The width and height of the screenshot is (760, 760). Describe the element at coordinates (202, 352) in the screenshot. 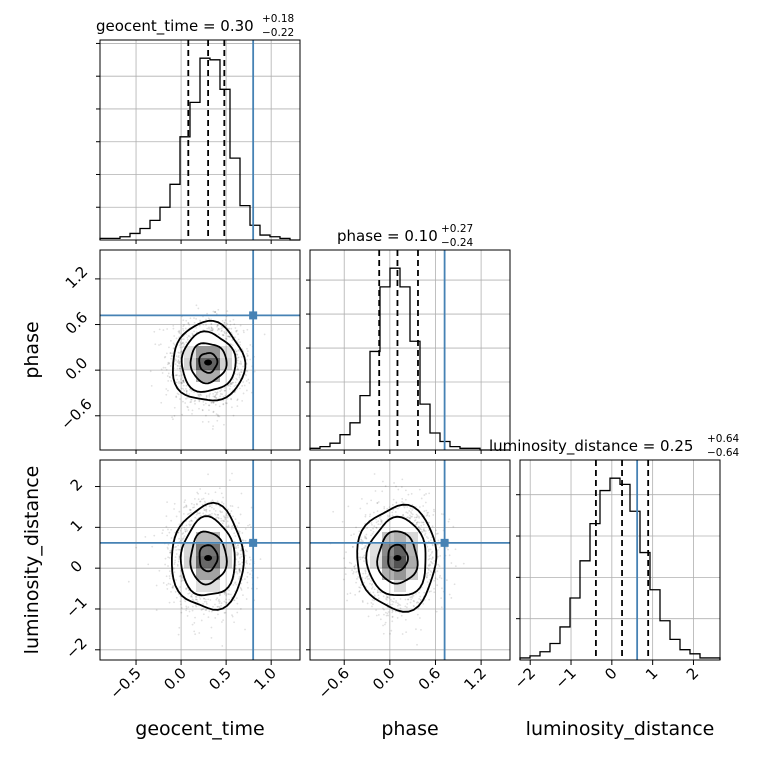

I see `density-cell` at that location.